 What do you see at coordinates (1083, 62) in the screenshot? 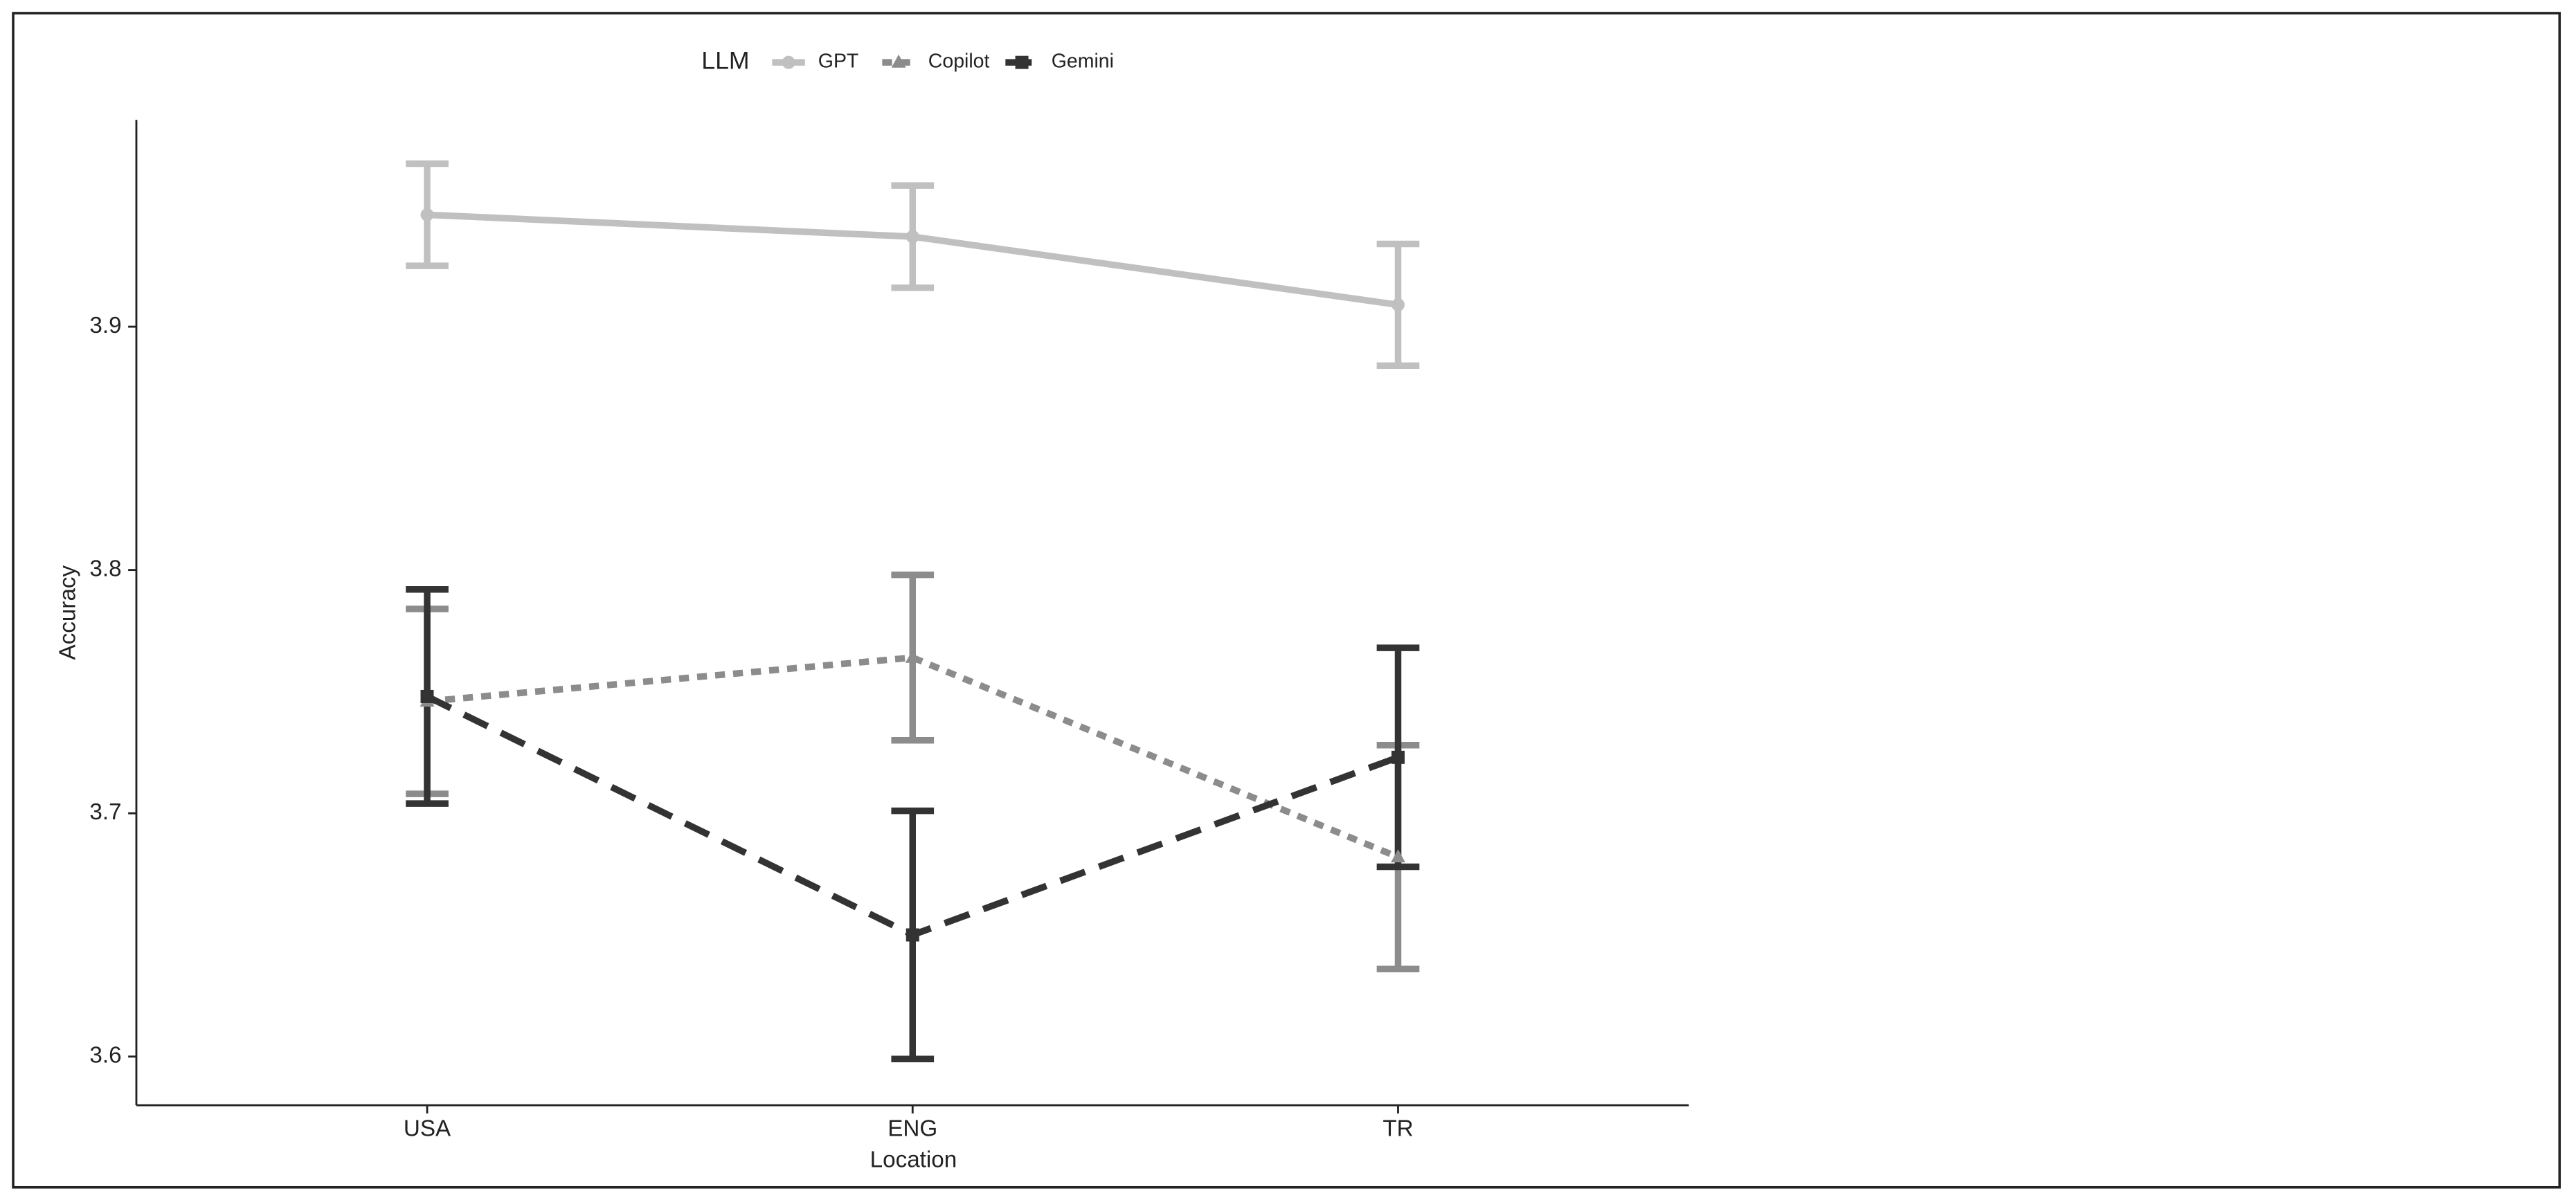
I see `legend-label: Gemini` at bounding box center [1083, 62].